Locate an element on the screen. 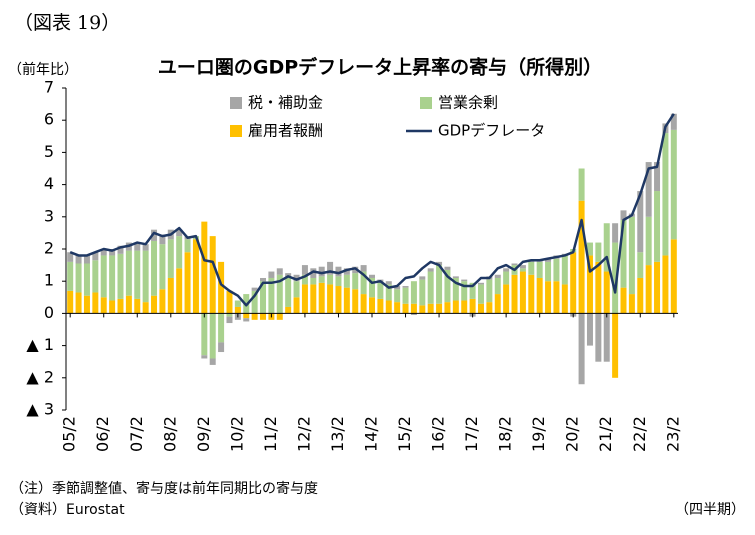 This screenshot has width=755, height=535. x-tick-label: 16/2 is located at coordinates (438, 434).